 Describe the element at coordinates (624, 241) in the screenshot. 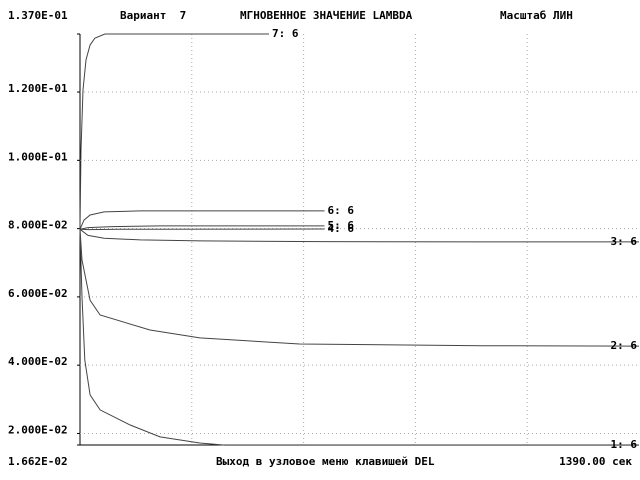

I see `series-label: 3: 6` at that location.